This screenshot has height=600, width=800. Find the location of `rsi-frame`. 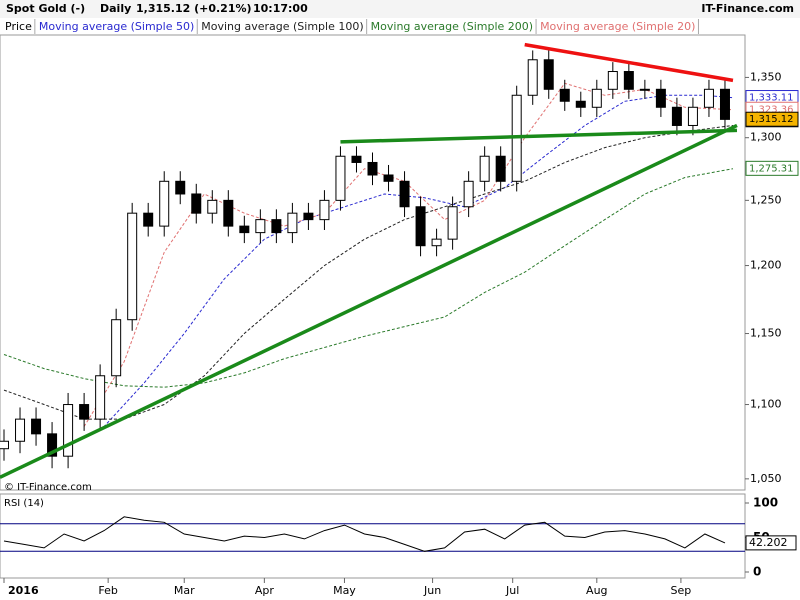

rsi-frame is located at coordinates (373, 536).